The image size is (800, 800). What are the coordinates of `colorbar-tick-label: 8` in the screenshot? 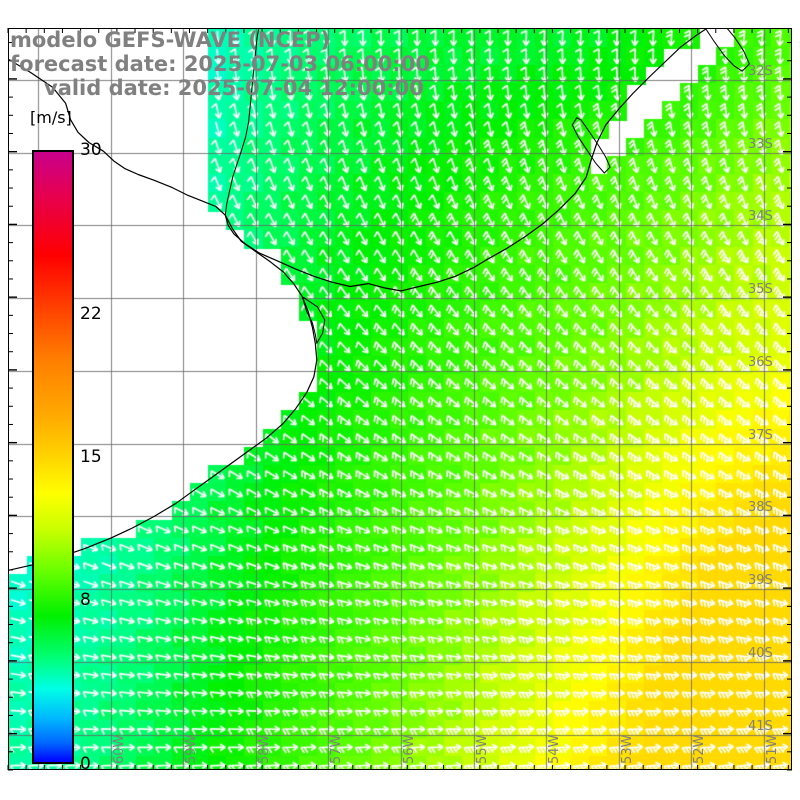 It's located at (85, 600).